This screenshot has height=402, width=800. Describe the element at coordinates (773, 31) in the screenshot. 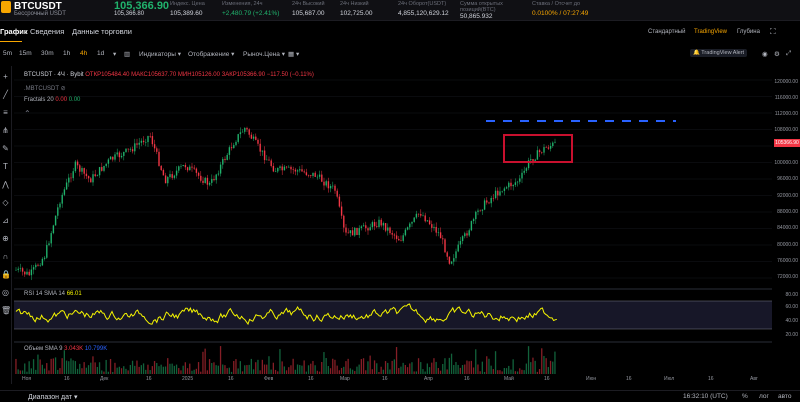

I see `expand-icon: ⛶` at that location.